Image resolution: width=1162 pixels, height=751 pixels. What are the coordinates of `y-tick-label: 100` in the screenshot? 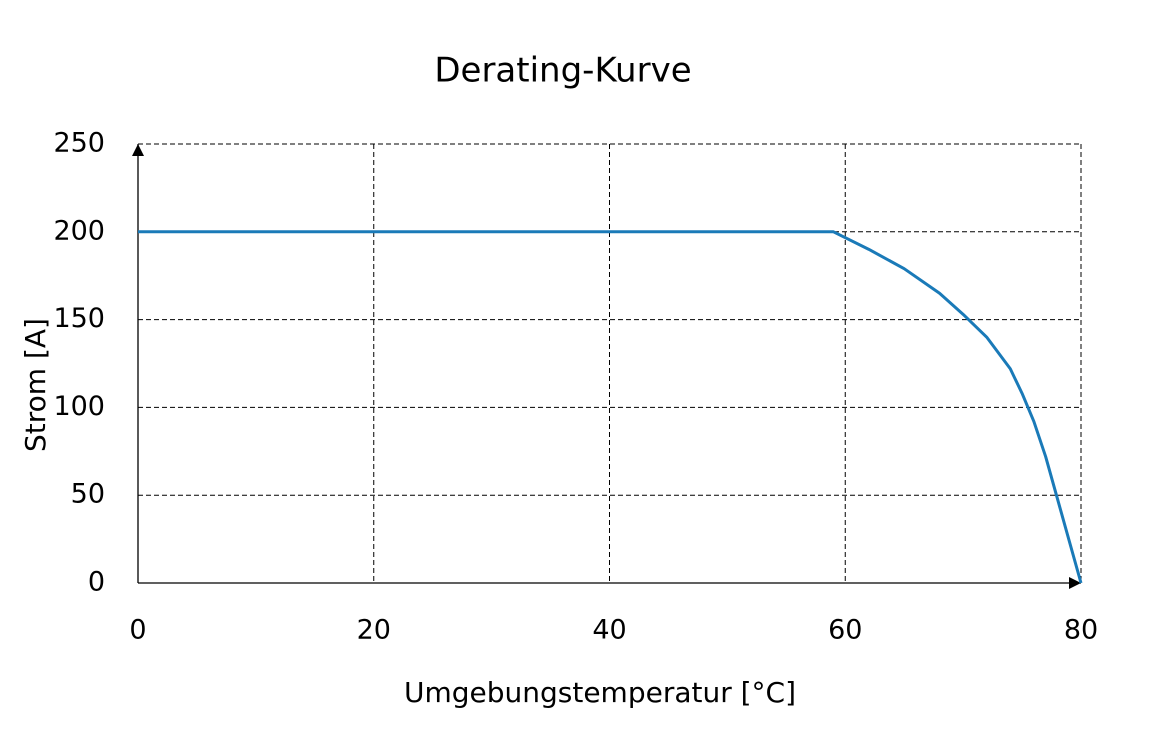 It's located at (79, 406).